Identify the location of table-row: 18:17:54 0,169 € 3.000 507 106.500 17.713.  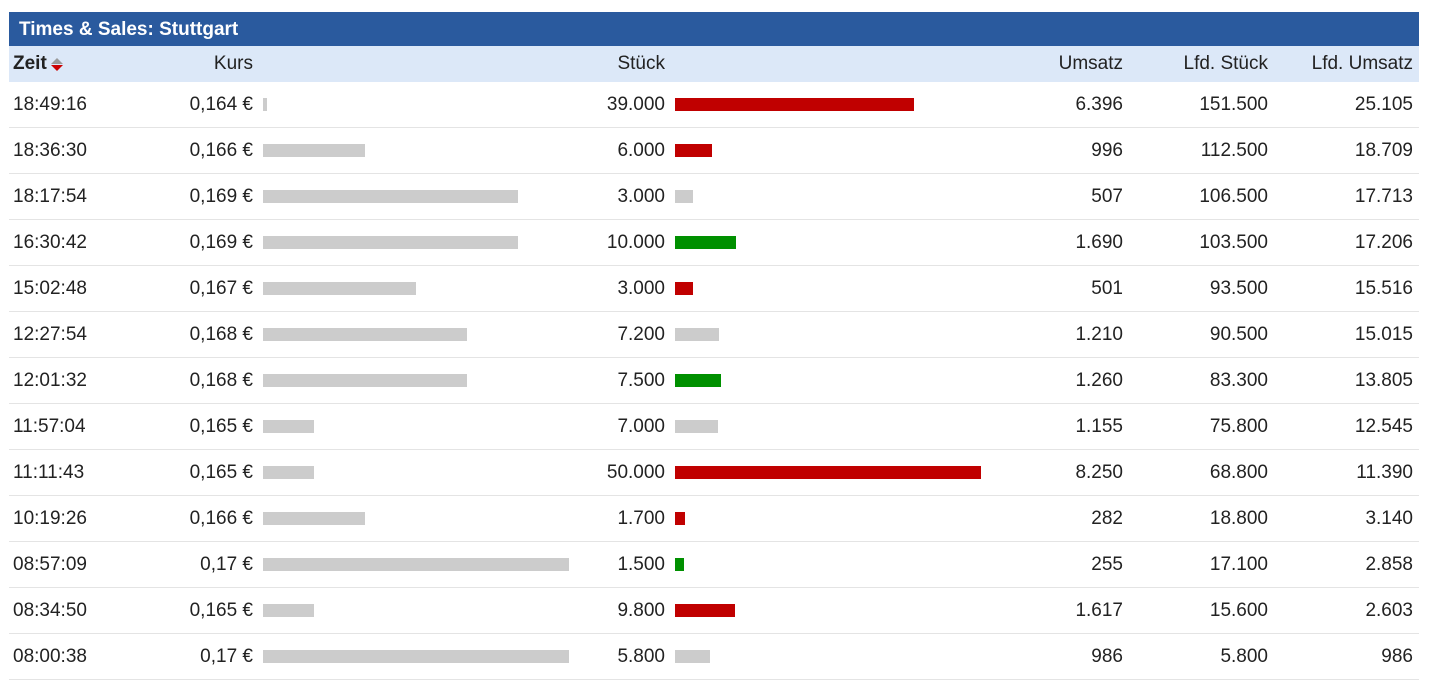
(714, 197).